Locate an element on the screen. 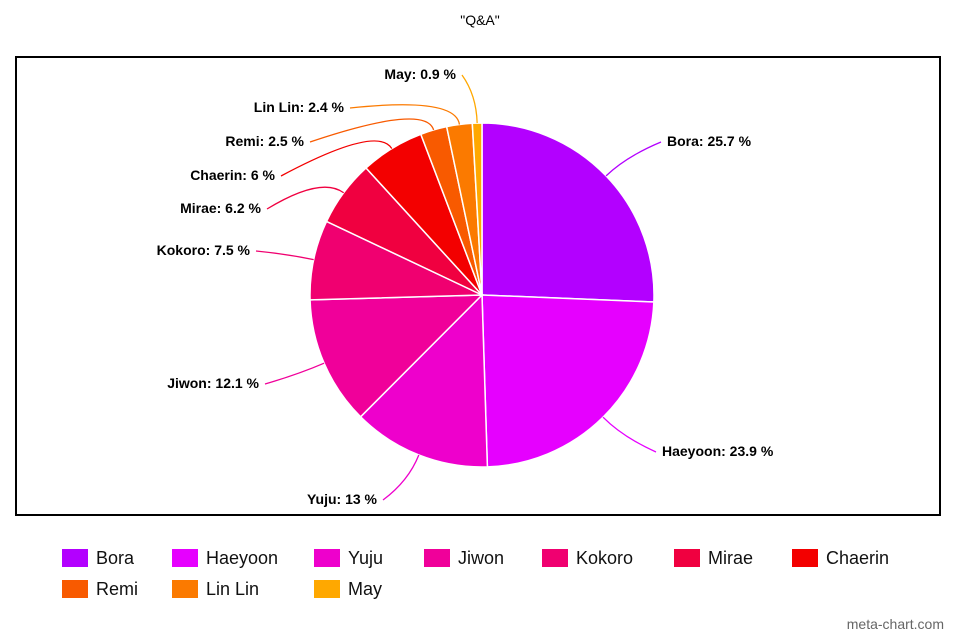 This screenshot has height=640, width=960. pie-slice-bora is located at coordinates (568, 212).